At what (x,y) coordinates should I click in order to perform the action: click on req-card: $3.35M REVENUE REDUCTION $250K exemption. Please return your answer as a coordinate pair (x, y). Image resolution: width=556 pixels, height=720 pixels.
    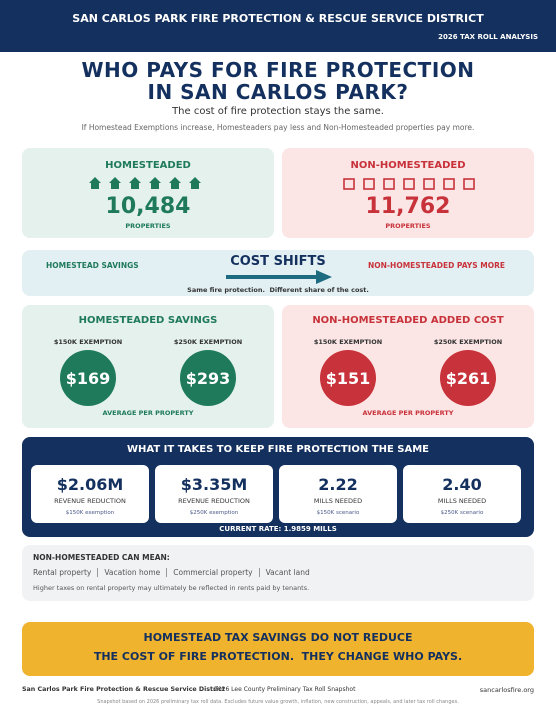
    Looking at the image, I should click on (214, 494).